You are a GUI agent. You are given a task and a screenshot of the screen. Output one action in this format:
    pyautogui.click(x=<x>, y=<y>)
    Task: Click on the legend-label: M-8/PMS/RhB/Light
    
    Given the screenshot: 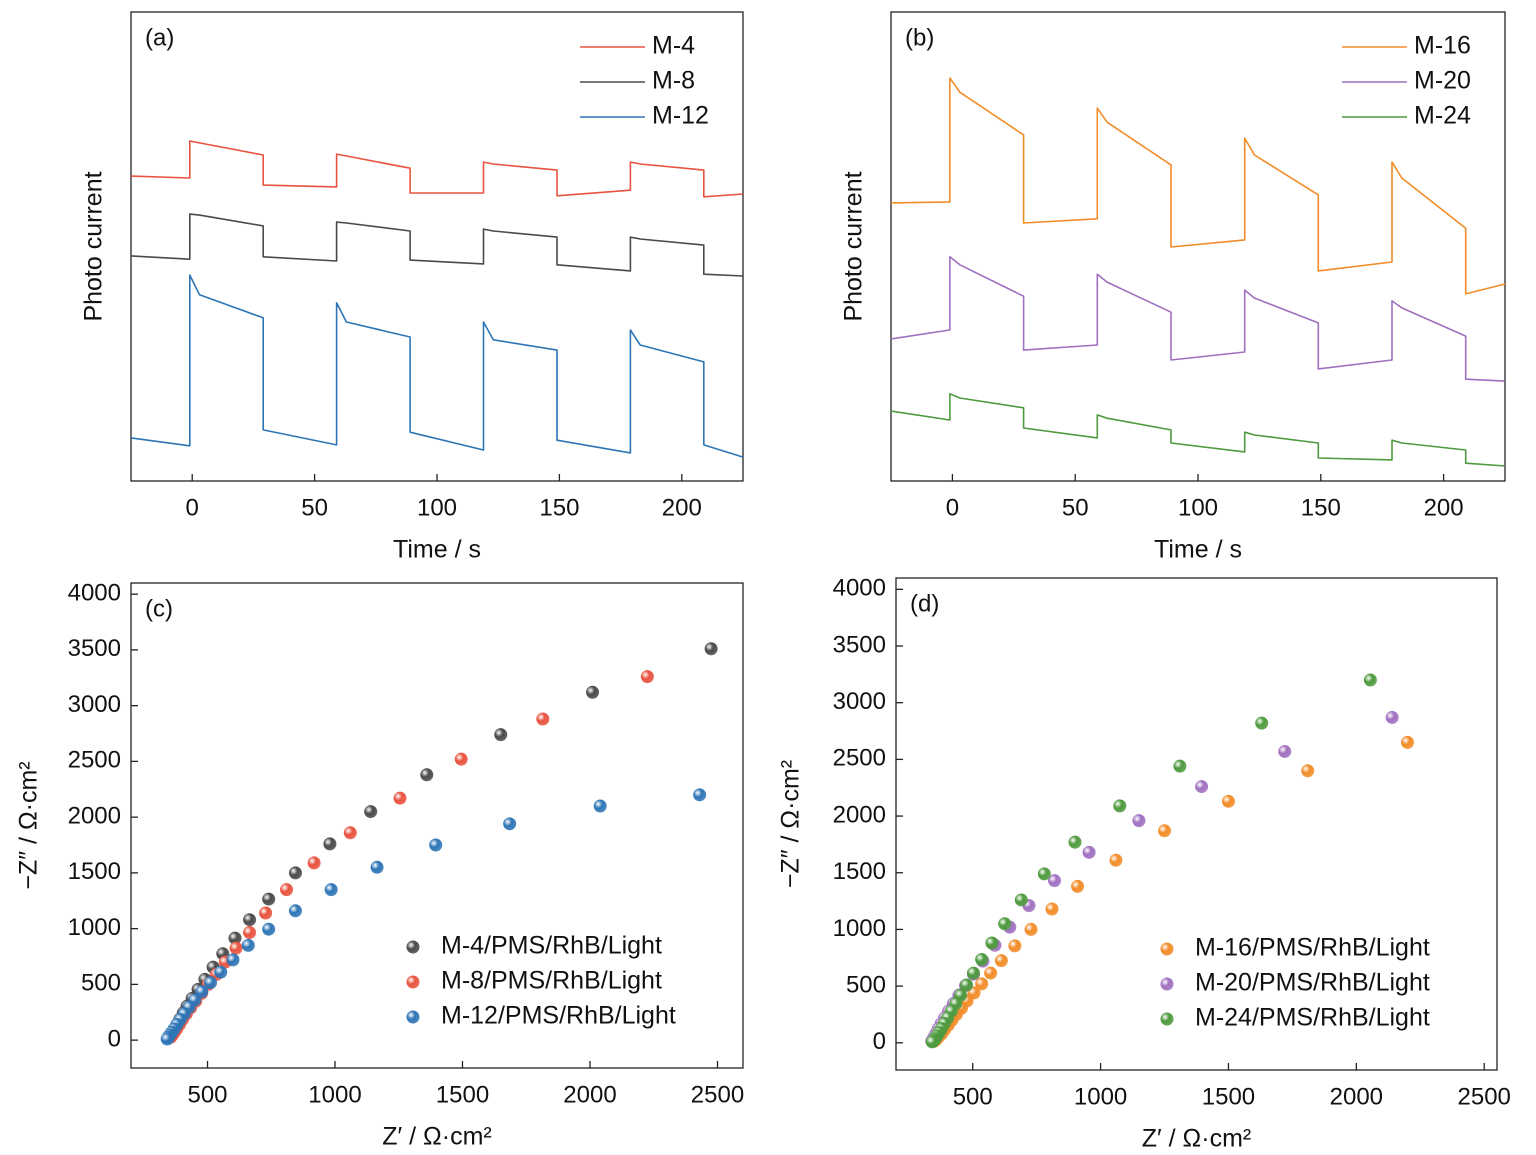 What is the action you would take?
    pyautogui.click(x=551, y=981)
    